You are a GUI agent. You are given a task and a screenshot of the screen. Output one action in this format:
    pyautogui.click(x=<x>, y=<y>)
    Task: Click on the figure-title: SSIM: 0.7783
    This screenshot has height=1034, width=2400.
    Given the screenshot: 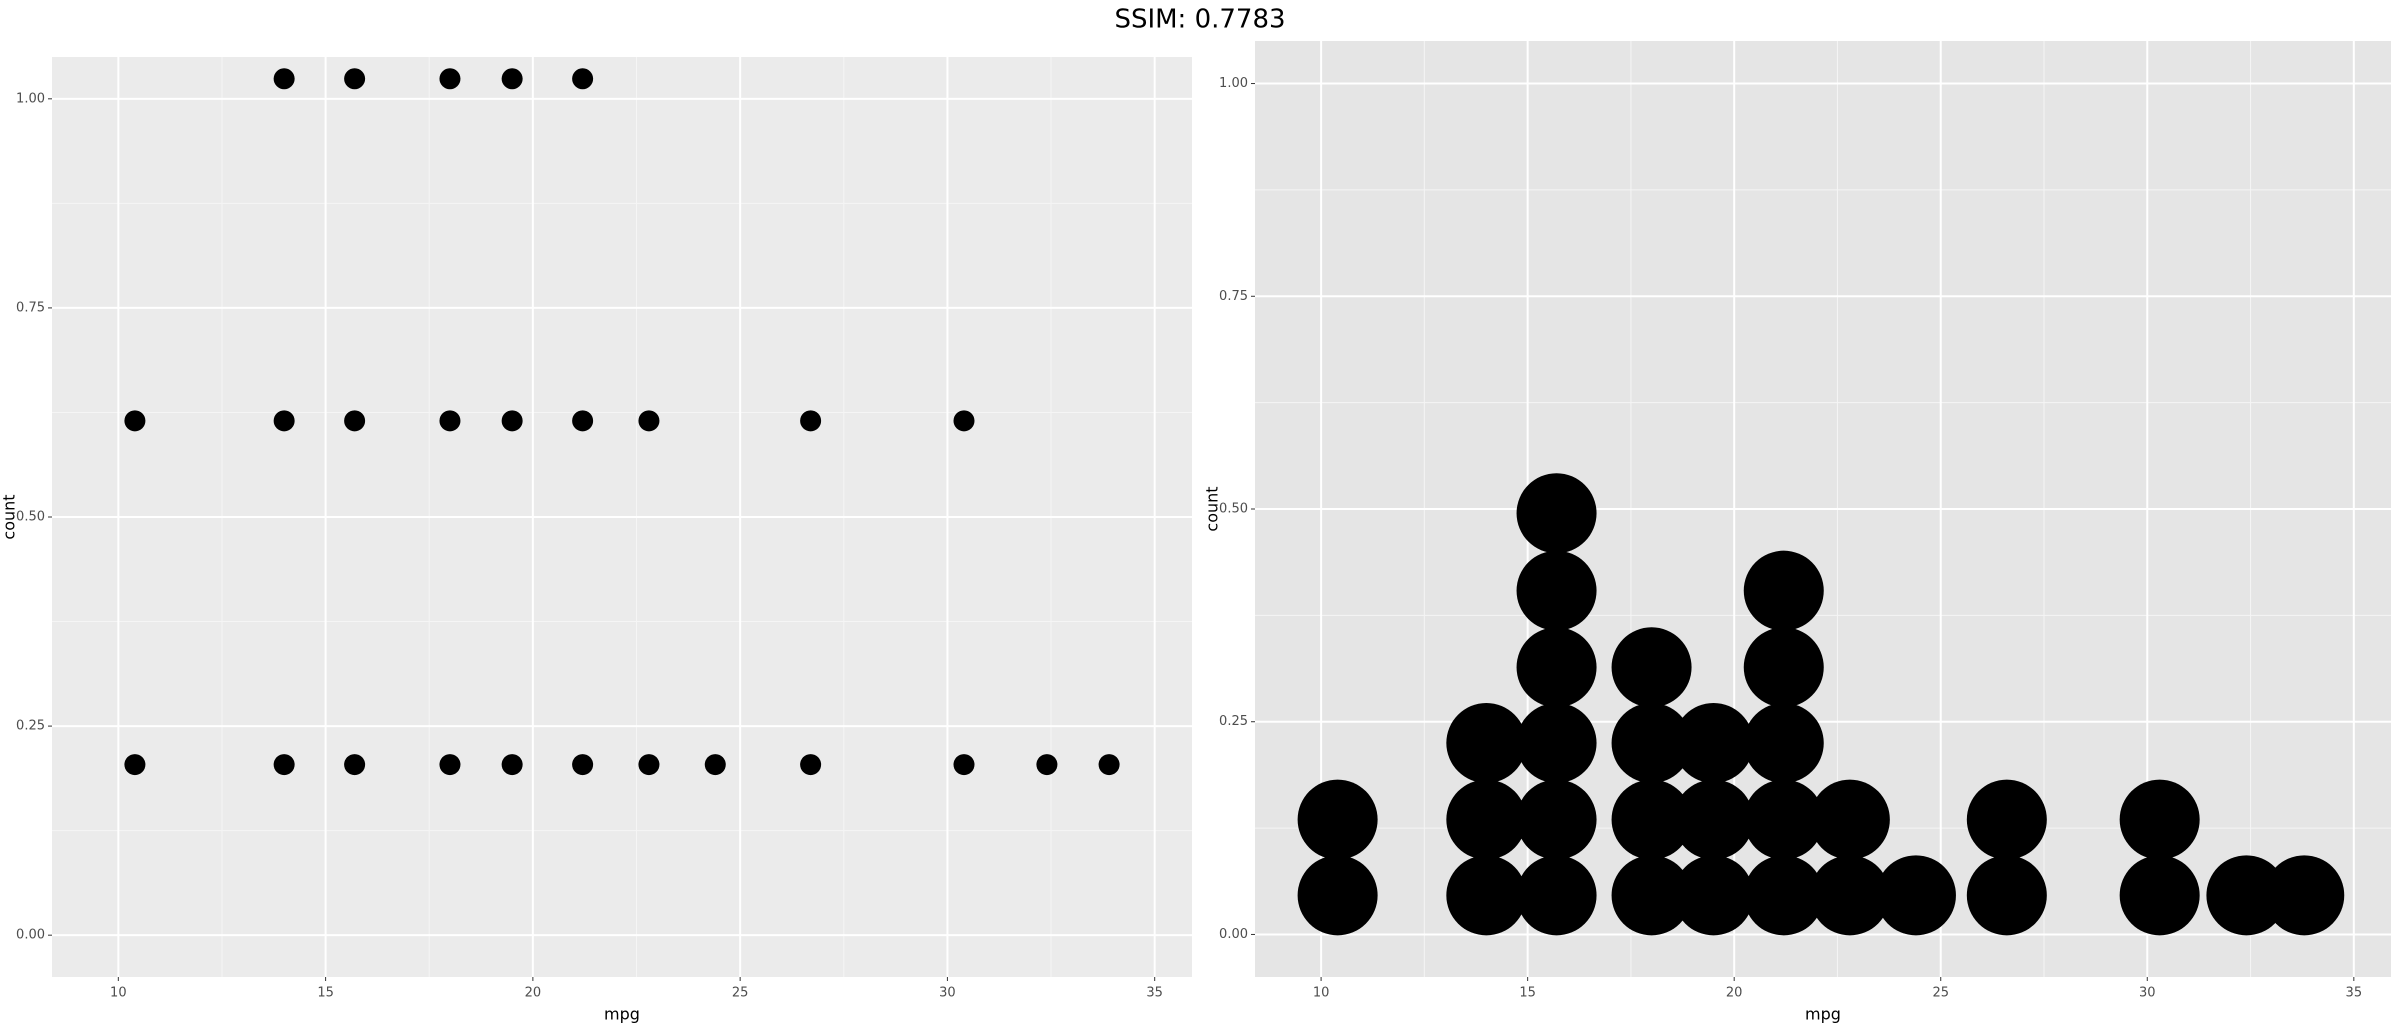 What is the action you would take?
    pyautogui.click(x=1199, y=20)
    